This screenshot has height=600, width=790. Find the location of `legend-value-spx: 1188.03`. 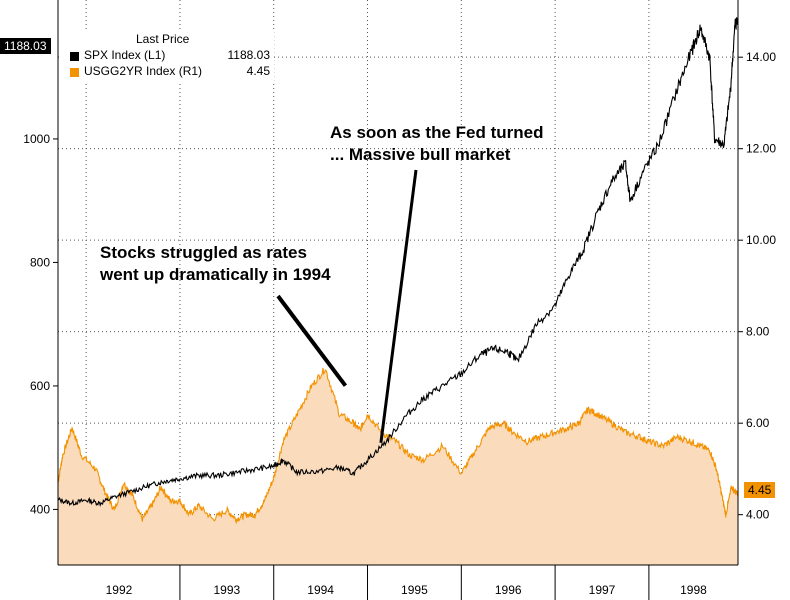

legend-value-spx: 1188.03 is located at coordinates (249, 55).